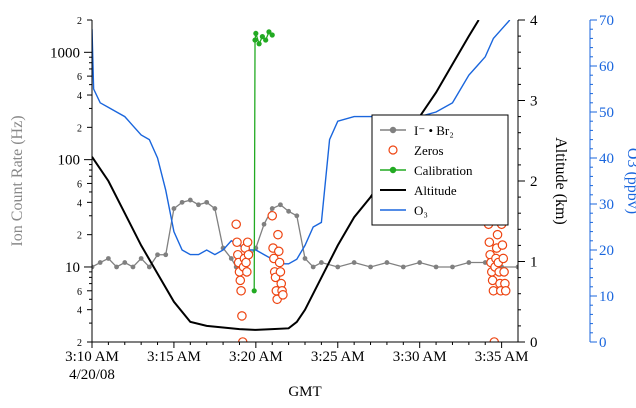 The image size is (636, 408). What do you see at coordinates (338, 357) in the screenshot?
I see `x-tick-label: 3:25 AM` at bounding box center [338, 357].